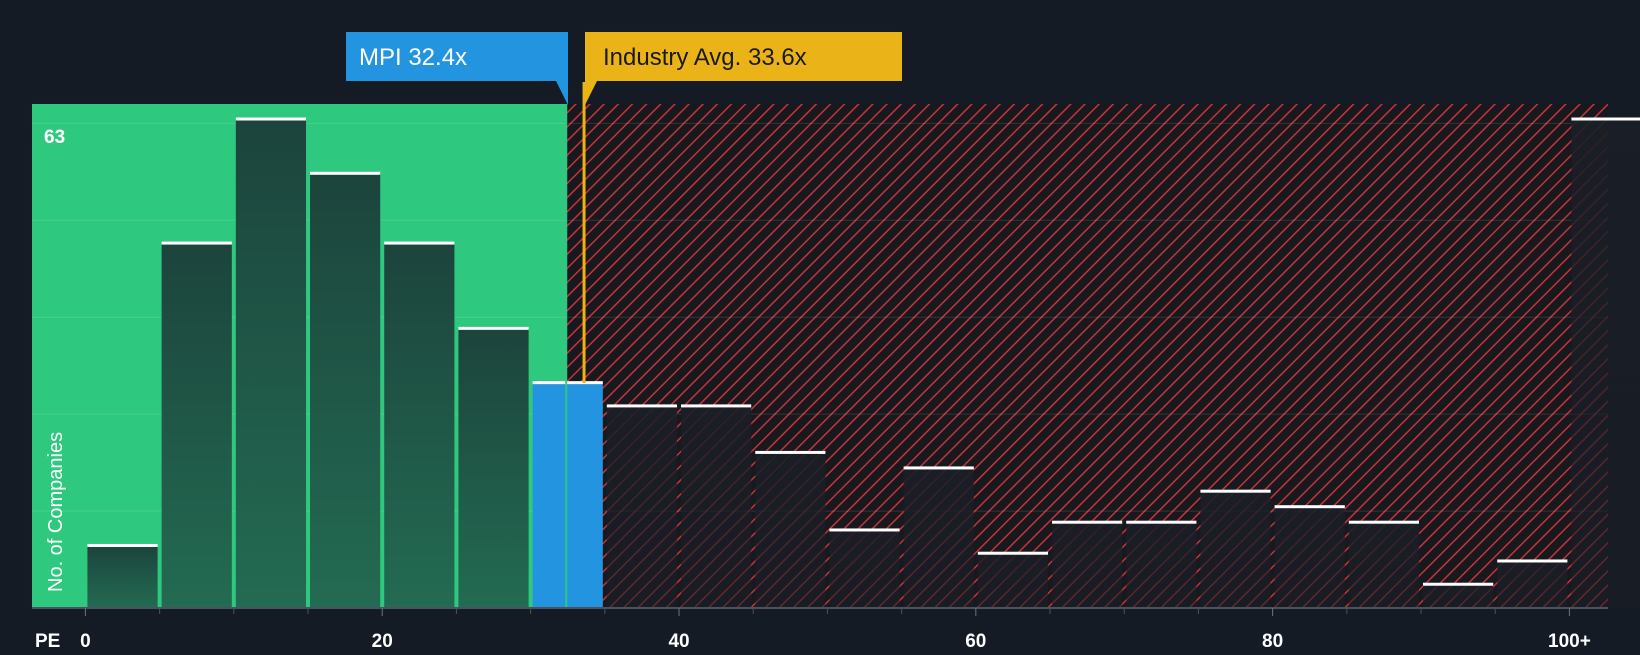  What do you see at coordinates (56, 512) in the screenshot?
I see `y-axis-title: No. of Companies` at bounding box center [56, 512].